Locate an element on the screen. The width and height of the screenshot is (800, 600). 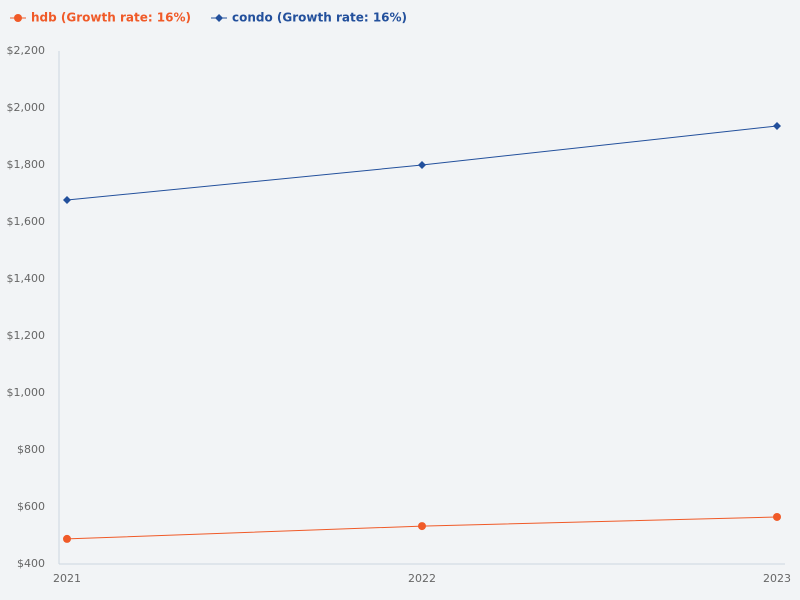
x-tick-label: 2022 is located at coordinates (422, 578).